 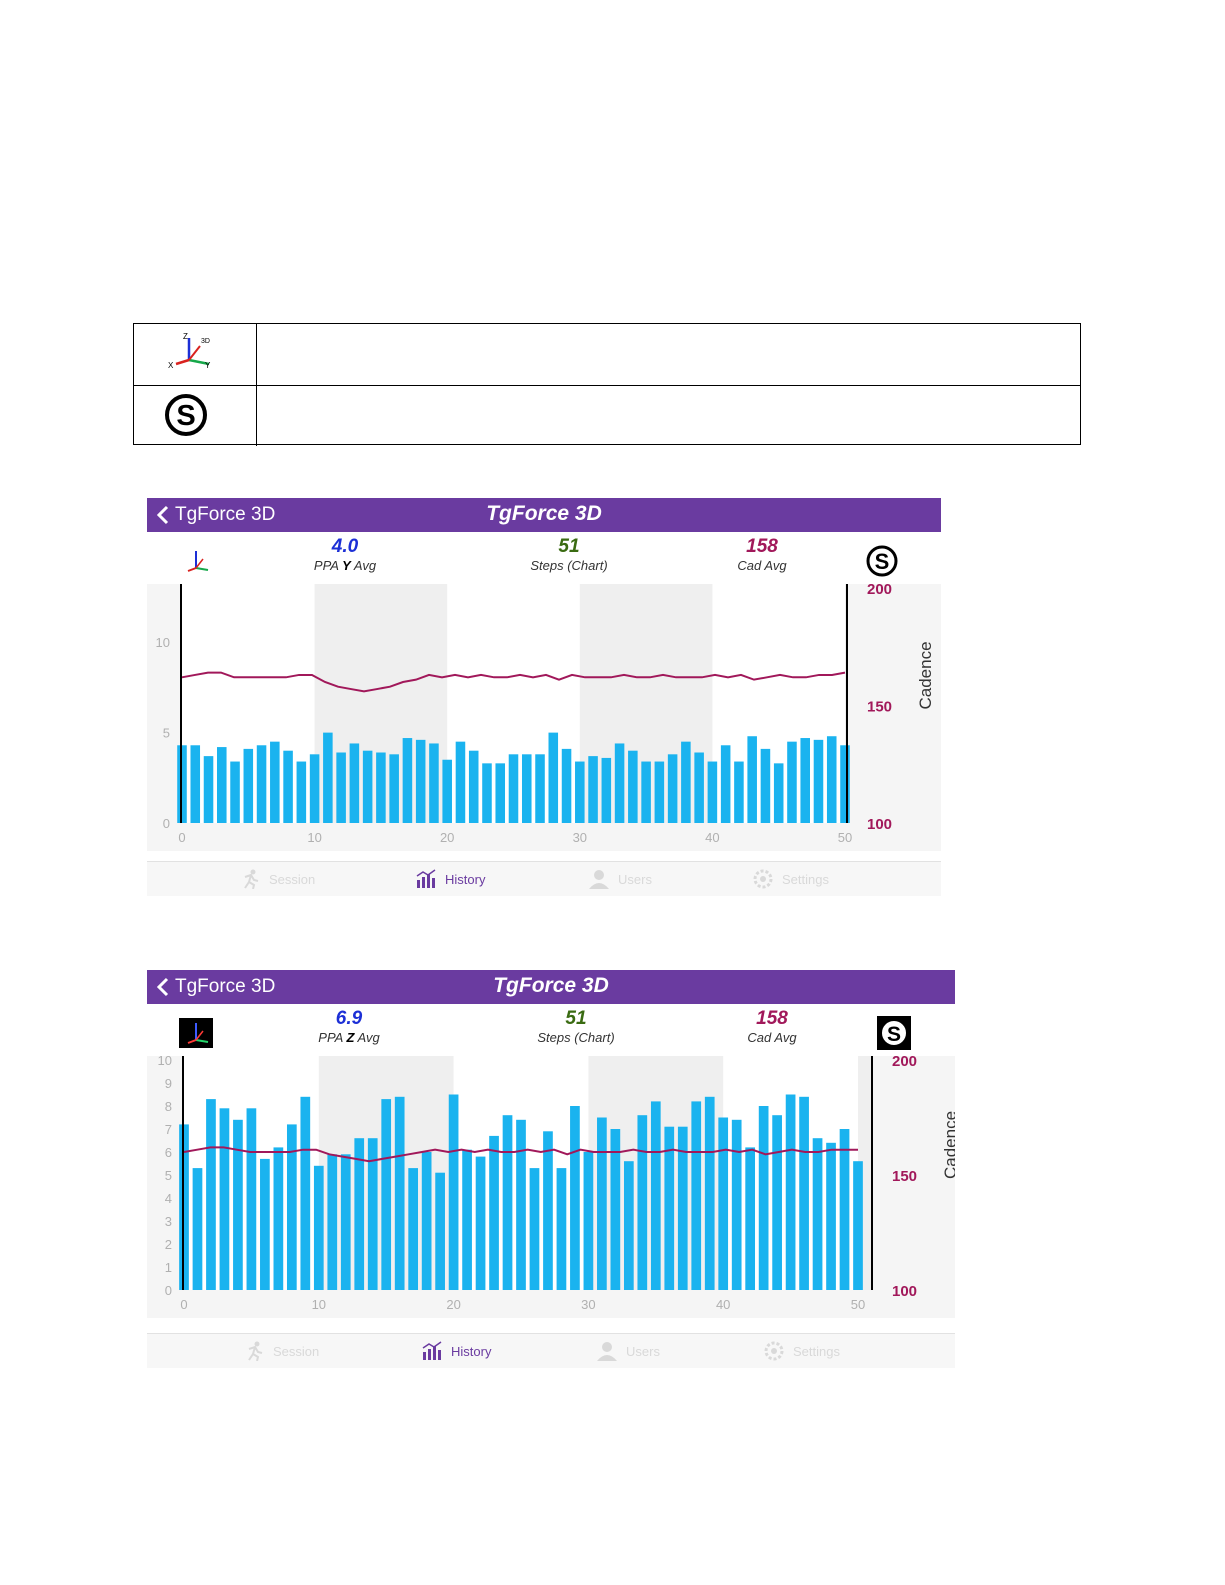 I want to click on ppa-axis-letter: Y, so click(x=346, y=565).